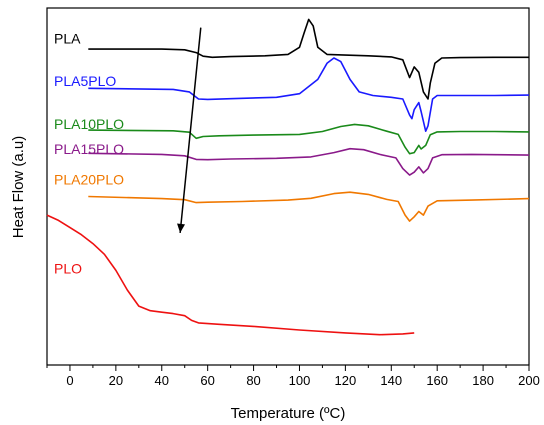 The image size is (544, 425). What do you see at coordinates (483, 380) in the screenshot?
I see `x-tick-label-9: 180` at bounding box center [483, 380].